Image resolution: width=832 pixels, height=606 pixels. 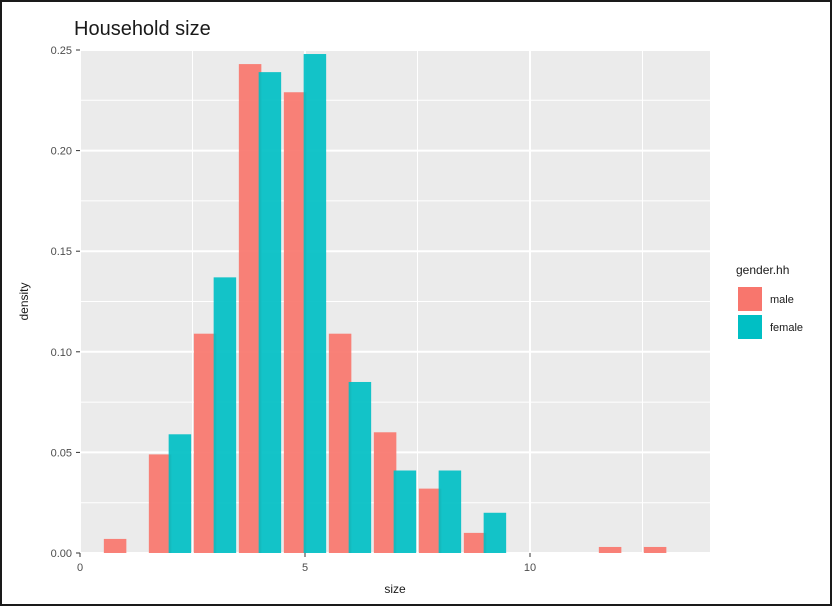 What do you see at coordinates (24, 301) in the screenshot?
I see `y-axis-label: density` at bounding box center [24, 301].